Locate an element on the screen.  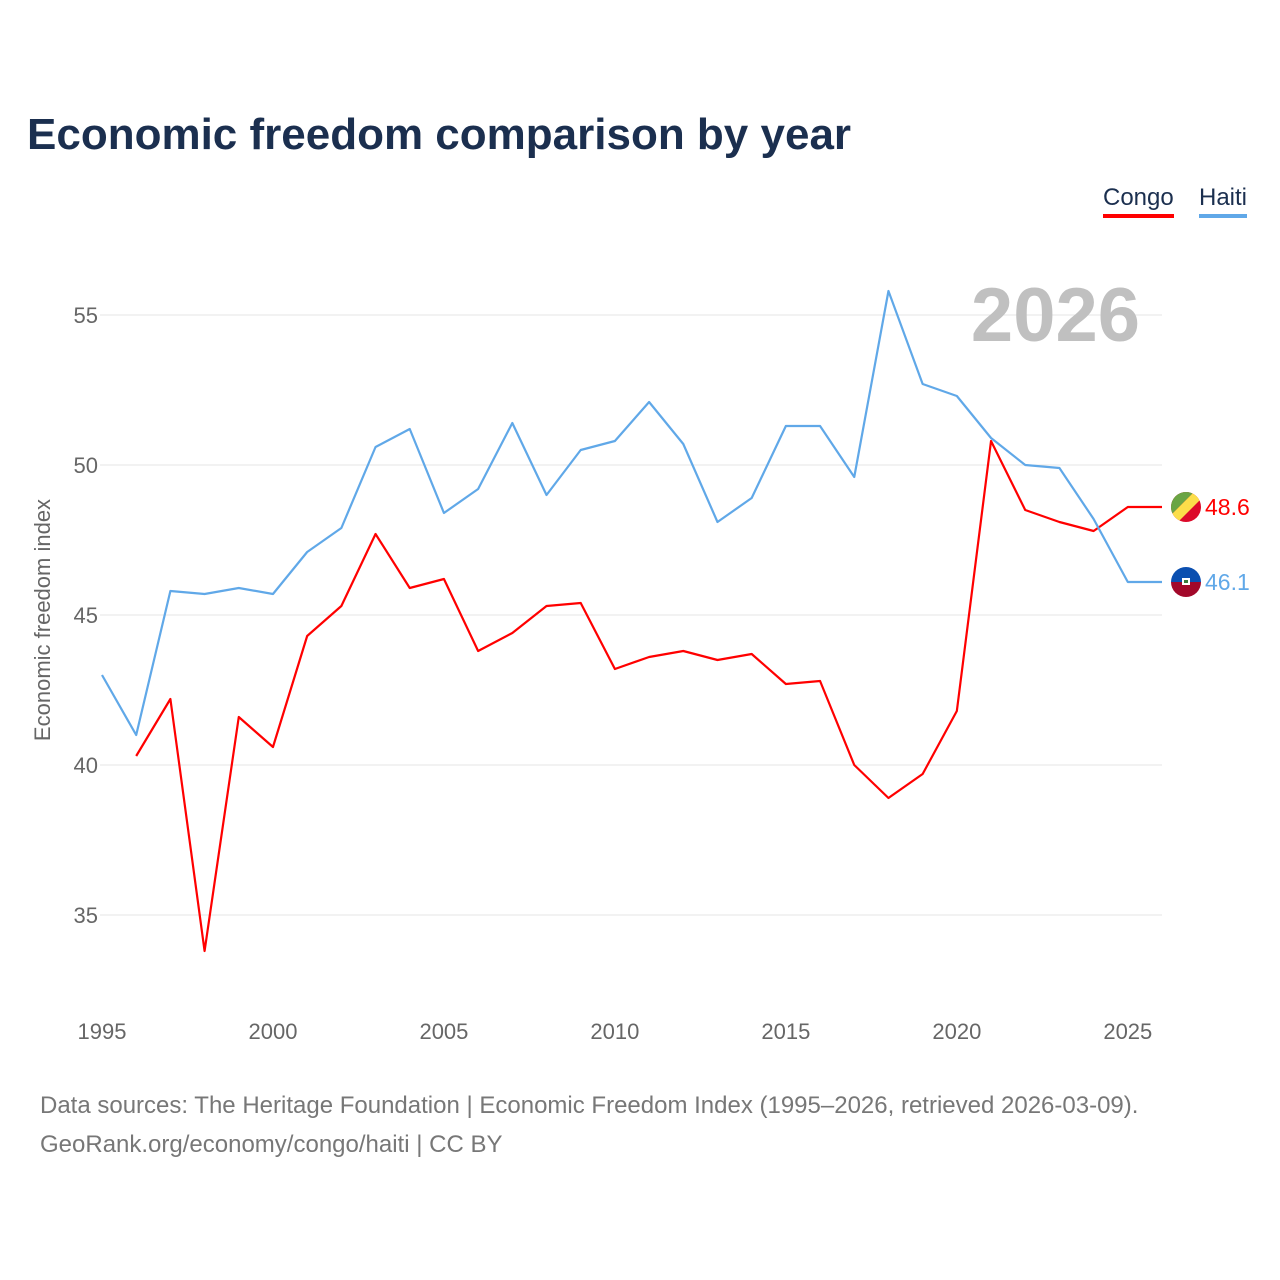
y-tick-label: 35 is located at coordinates (86, 915).